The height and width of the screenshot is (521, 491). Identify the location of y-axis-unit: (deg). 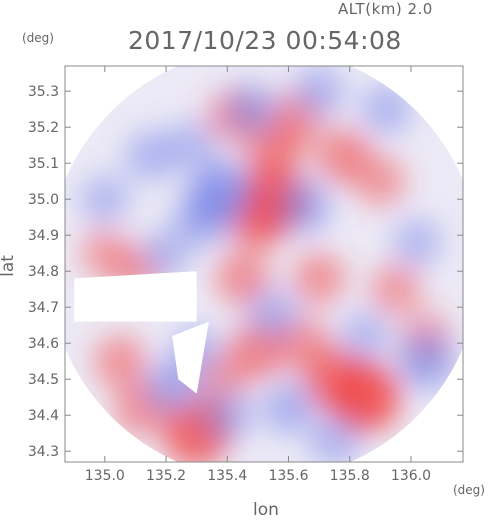
(38, 38).